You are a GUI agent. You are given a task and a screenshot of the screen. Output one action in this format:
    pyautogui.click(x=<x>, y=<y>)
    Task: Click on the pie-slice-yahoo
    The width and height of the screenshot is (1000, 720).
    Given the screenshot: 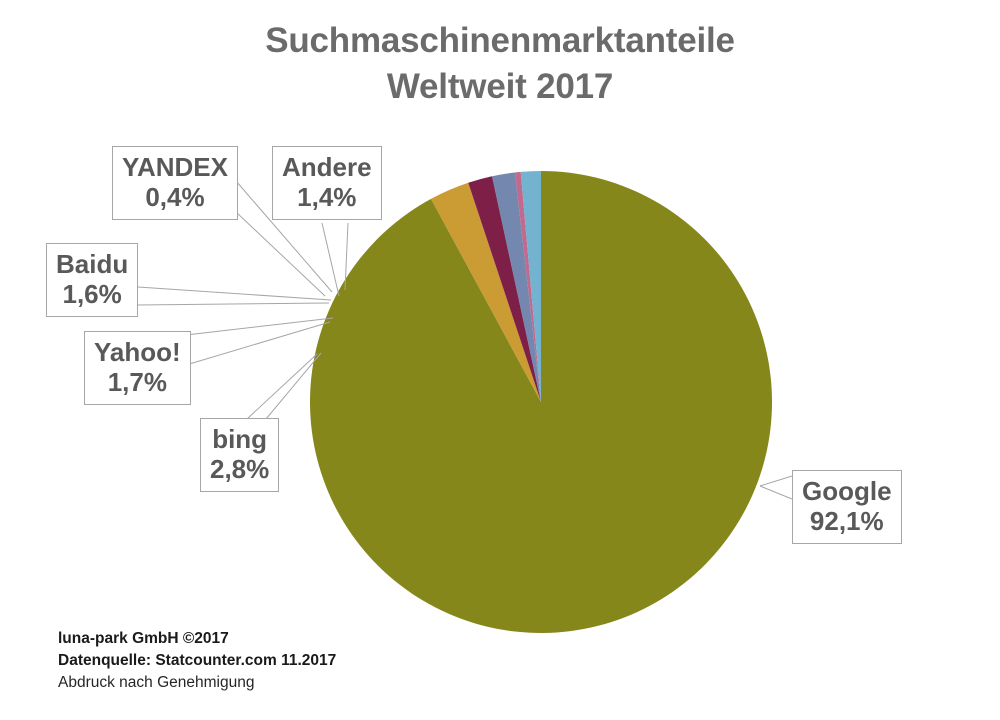 What is the action you would take?
    pyautogui.click(x=504, y=289)
    